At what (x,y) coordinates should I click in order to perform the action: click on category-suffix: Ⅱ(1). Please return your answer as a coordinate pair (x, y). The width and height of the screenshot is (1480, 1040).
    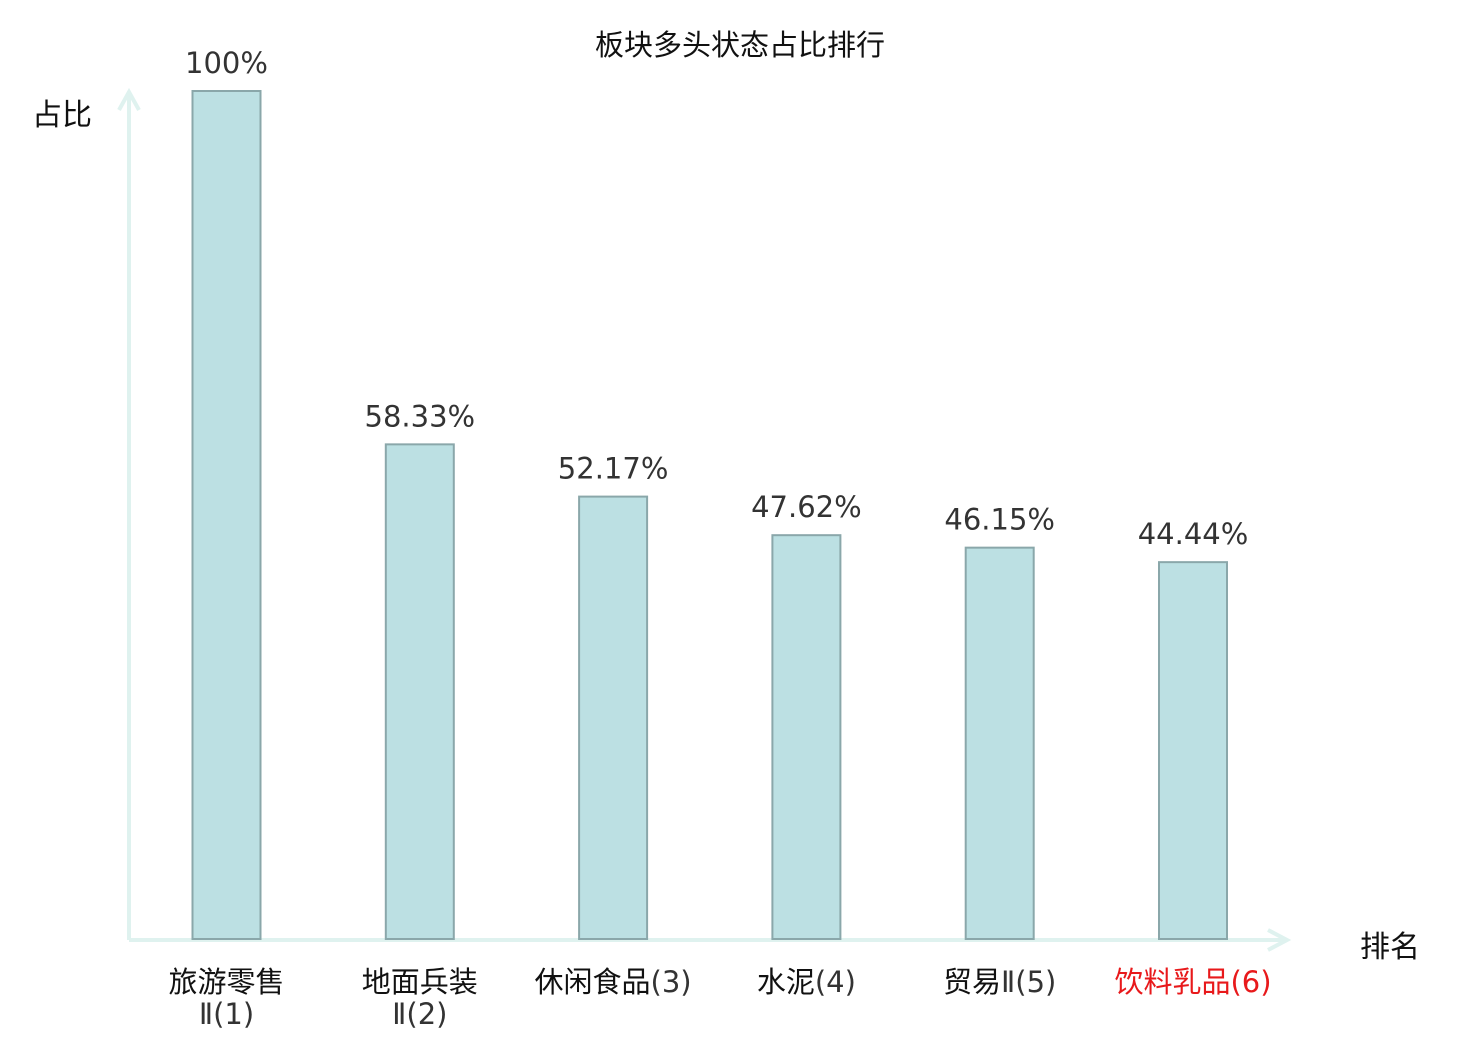
    Looking at the image, I should click on (226, 1014).